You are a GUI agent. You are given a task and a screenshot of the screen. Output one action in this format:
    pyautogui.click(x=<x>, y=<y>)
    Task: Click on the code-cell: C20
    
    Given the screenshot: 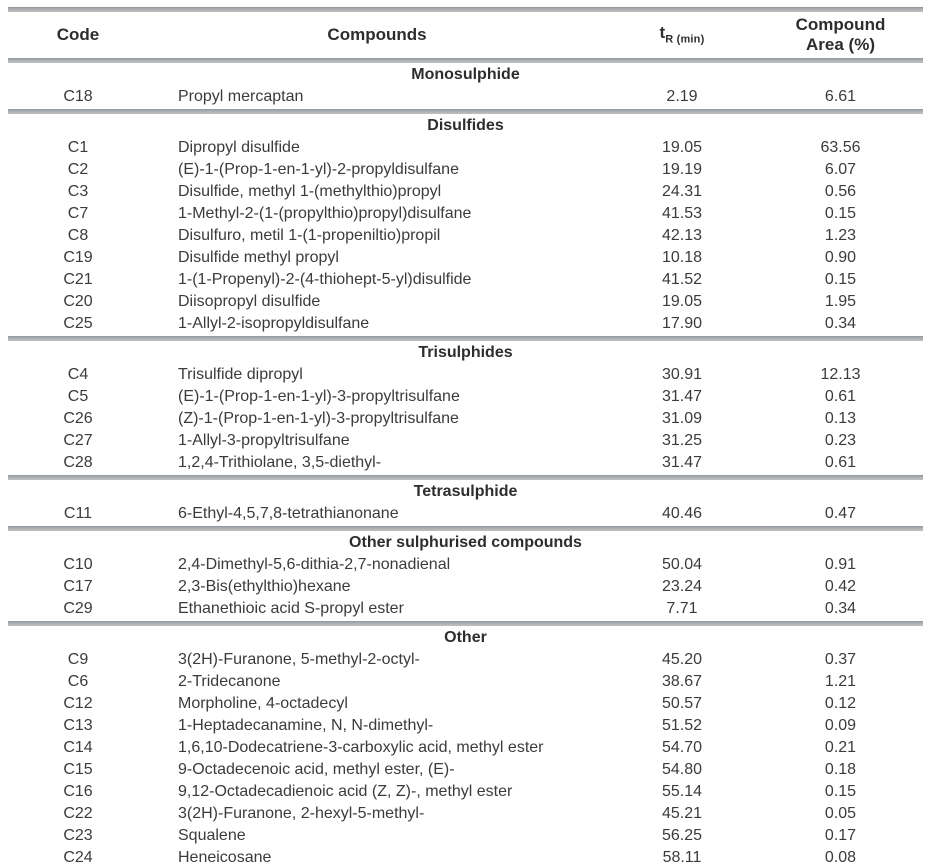 What is the action you would take?
    pyautogui.click(x=78, y=301)
    